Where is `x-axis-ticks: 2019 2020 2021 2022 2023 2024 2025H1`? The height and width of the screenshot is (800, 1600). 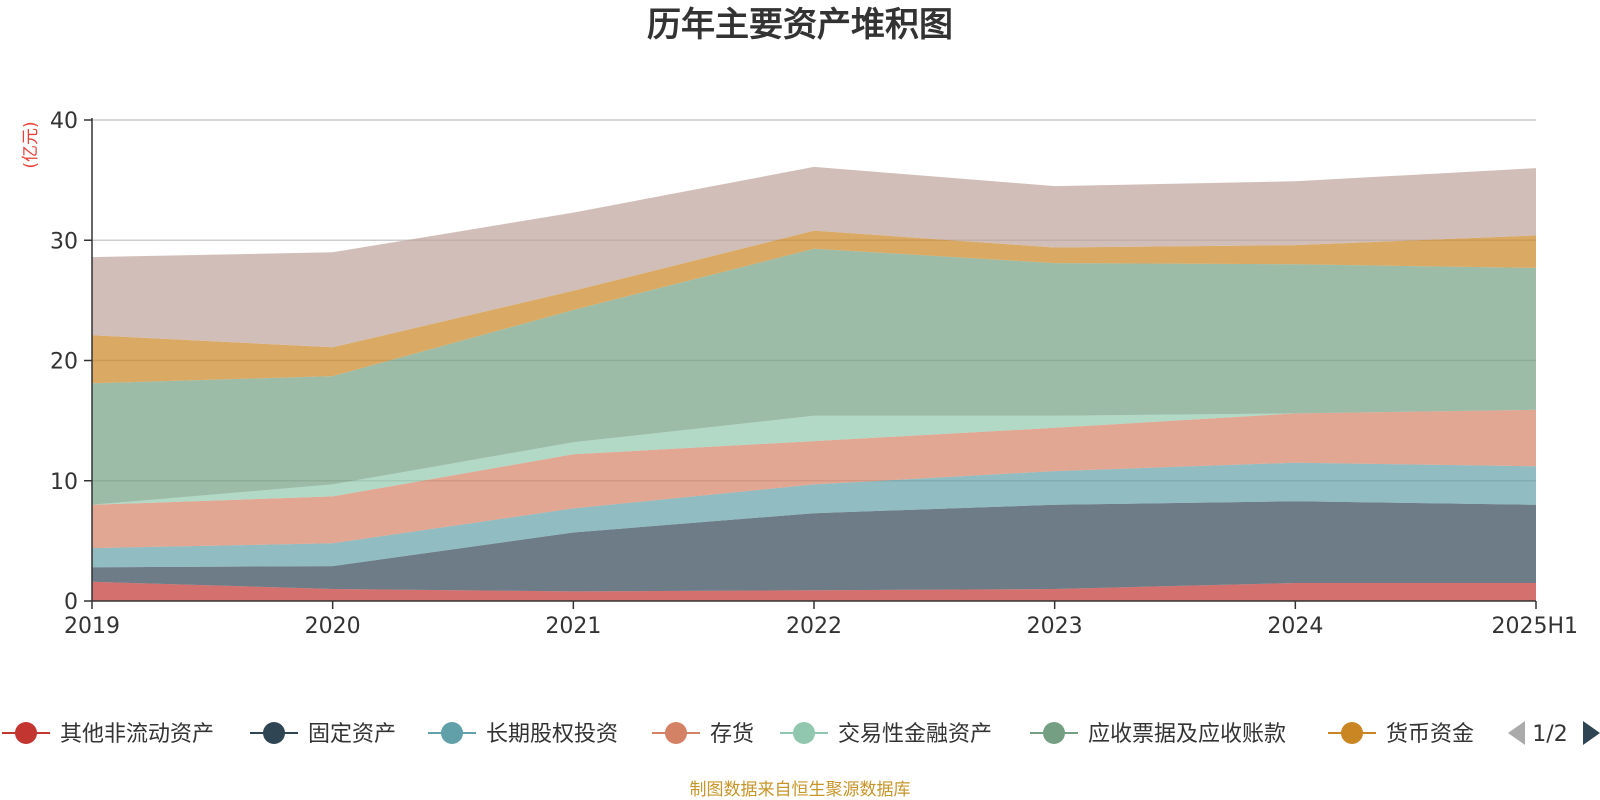
x-axis-ticks: 2019 2020 2021 2022 2023 2024 2025H1 is located at coordinates (821, 620).